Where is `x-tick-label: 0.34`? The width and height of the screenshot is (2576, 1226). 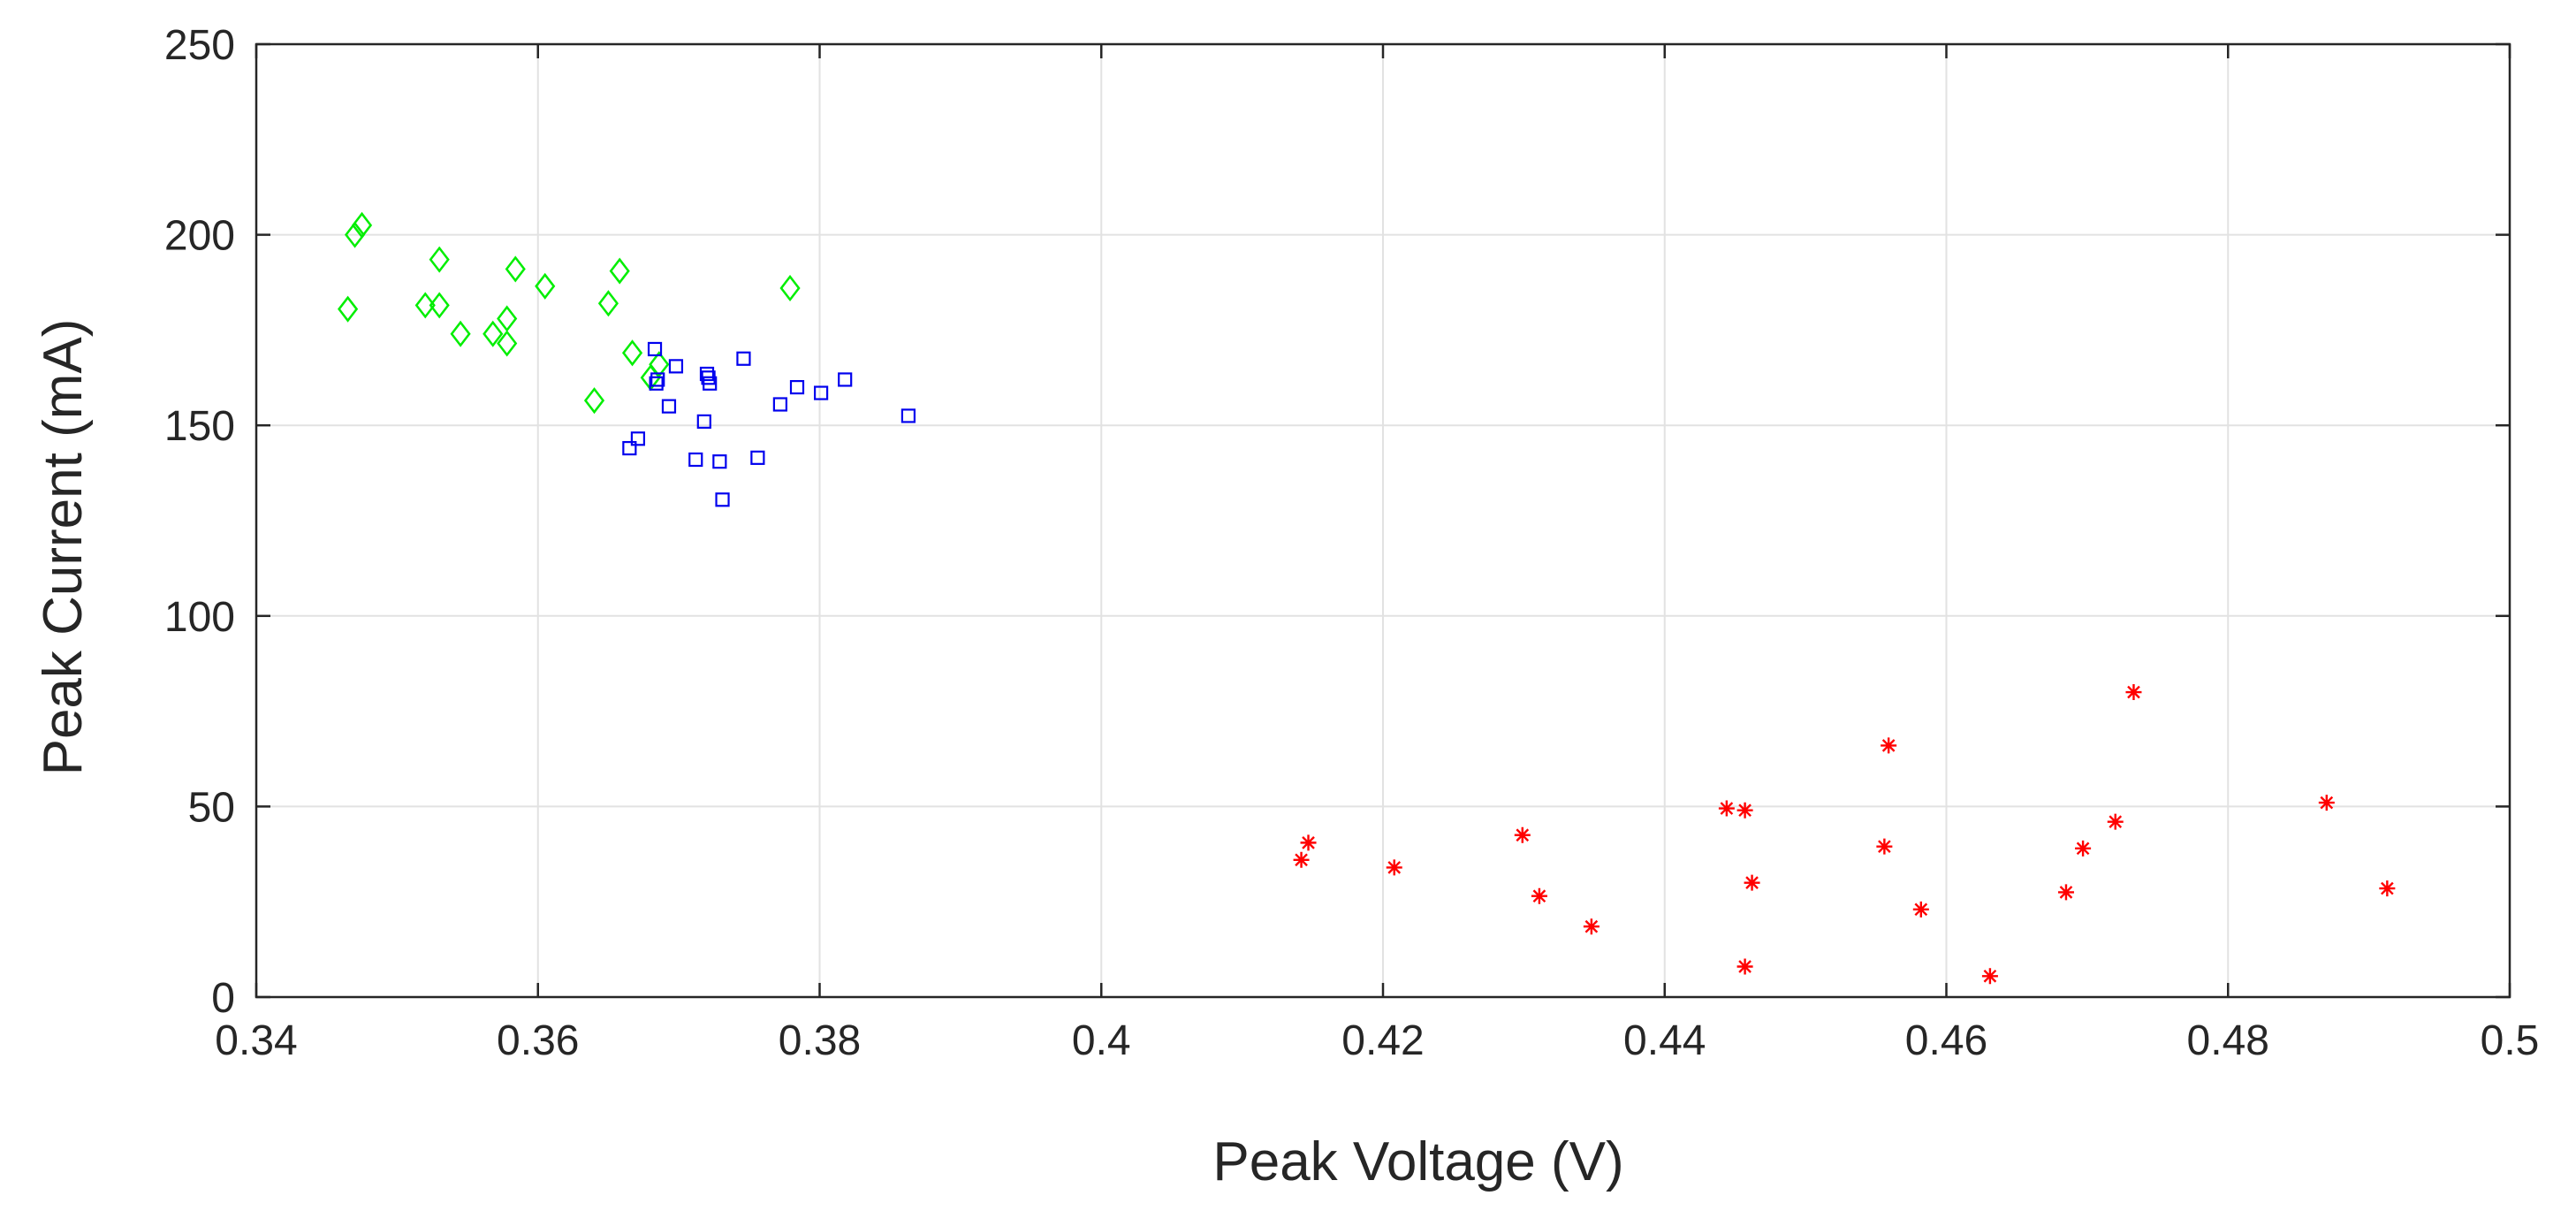
x-tick-label: 0.34 is located at coordinates (256, 1040).